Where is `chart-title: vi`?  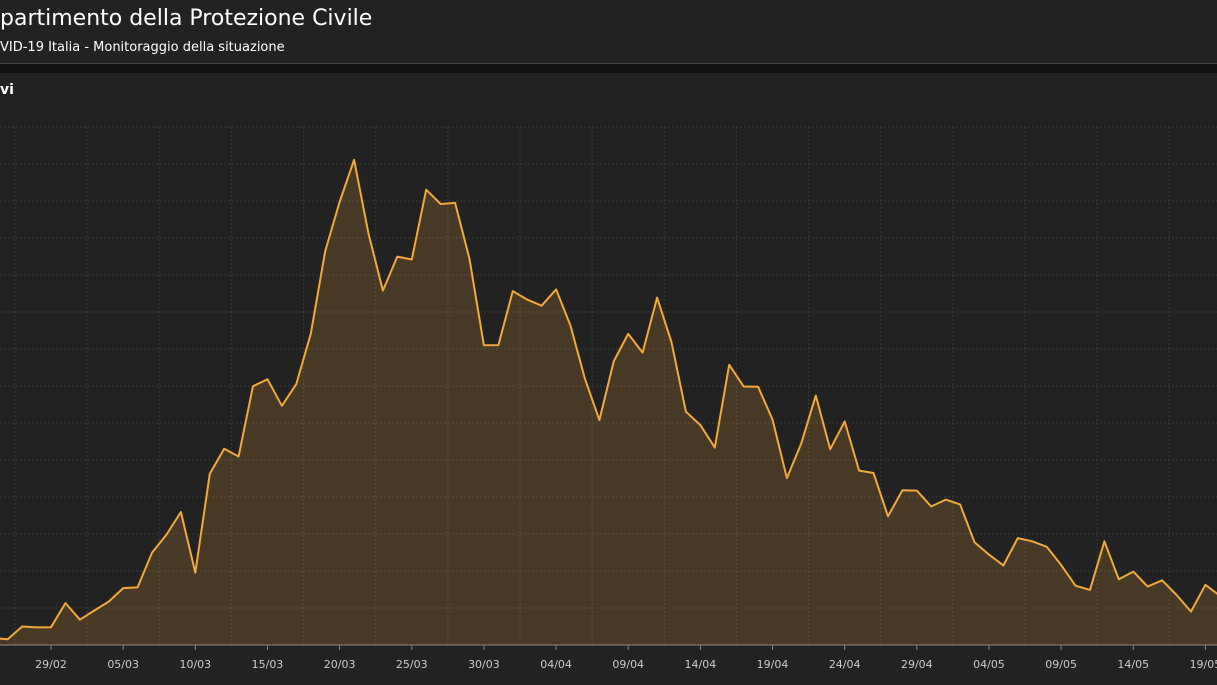 chart-title: vi is located at coordinates (7, 90).